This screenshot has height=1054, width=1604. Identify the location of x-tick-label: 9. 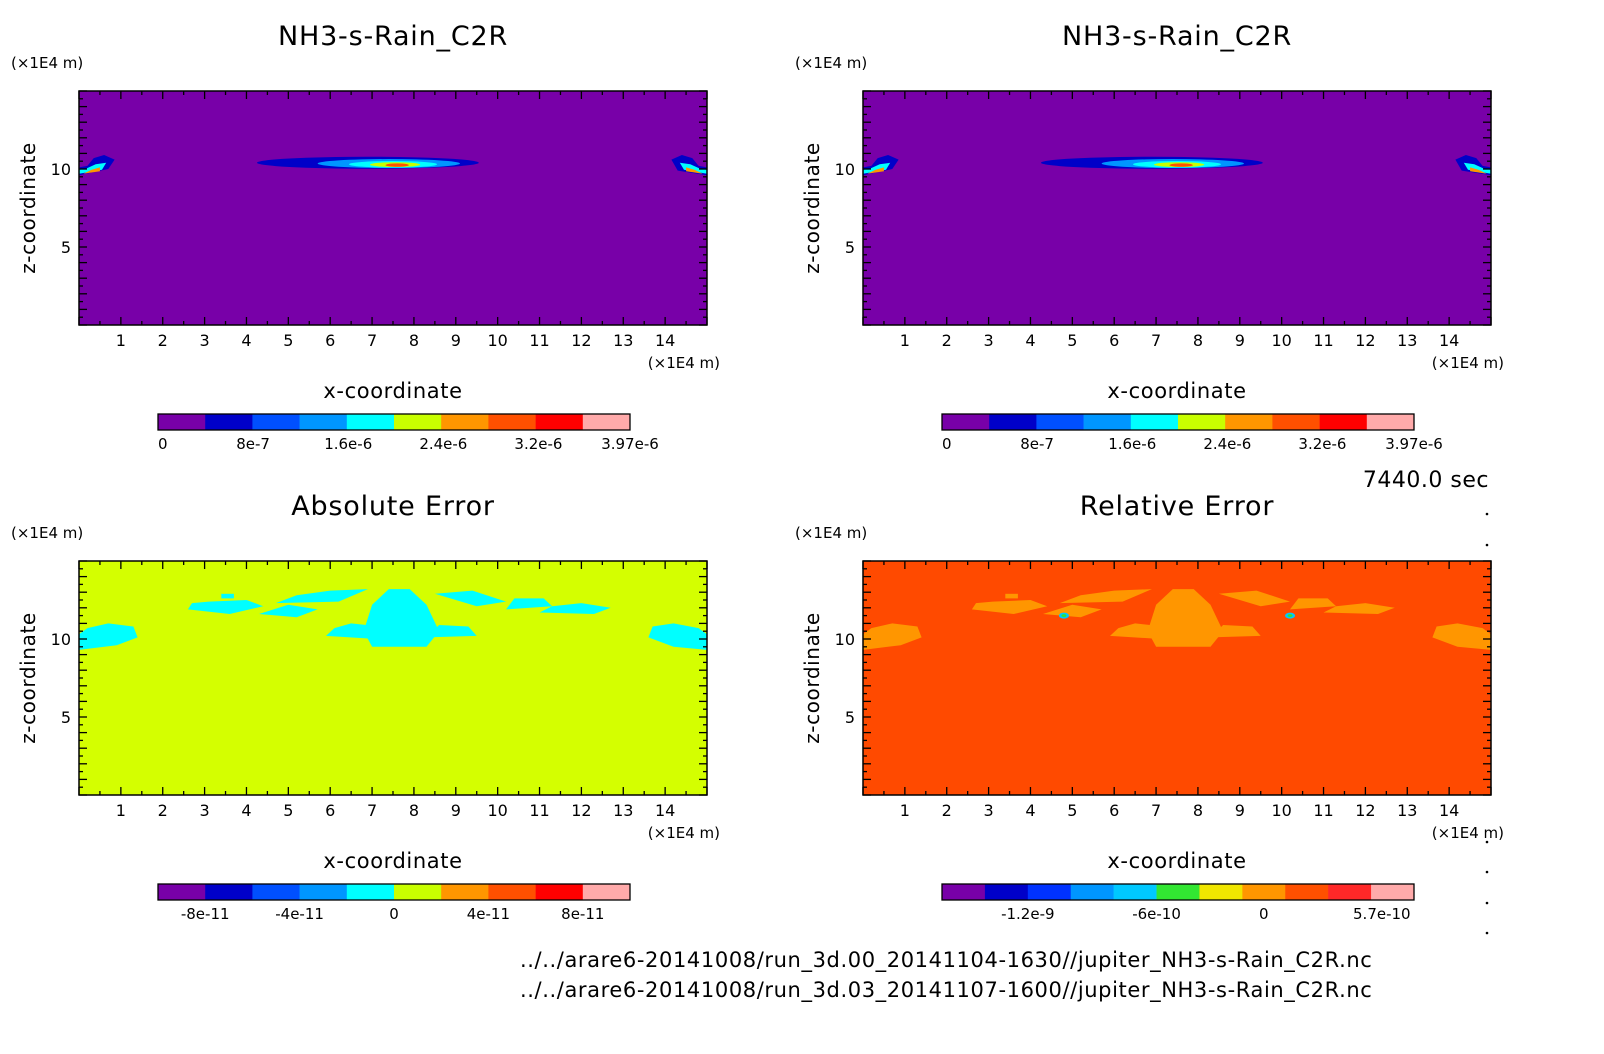
(456, 810).